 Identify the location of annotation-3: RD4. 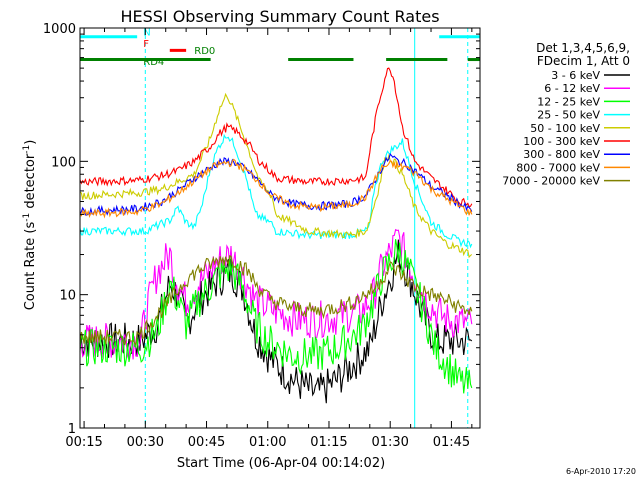
(153, 62).